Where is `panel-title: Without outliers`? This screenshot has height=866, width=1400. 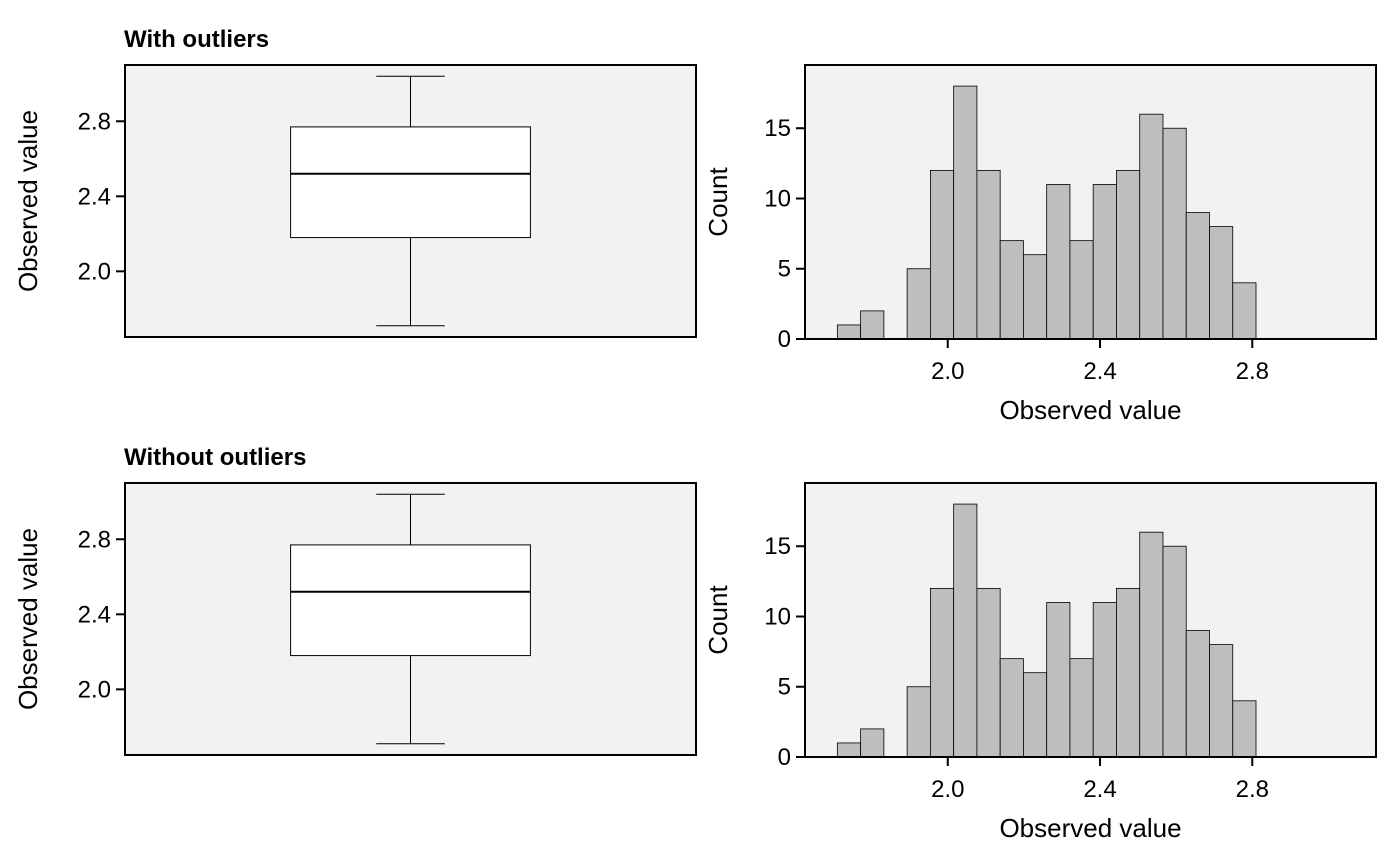
panel-title: Without outliers is located at coordinates (215, 457).